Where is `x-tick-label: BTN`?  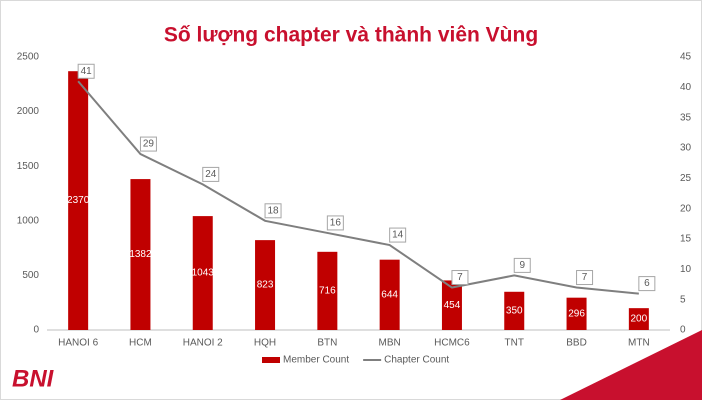
x-tick-label: BTN is located at coordinates (327, 343).